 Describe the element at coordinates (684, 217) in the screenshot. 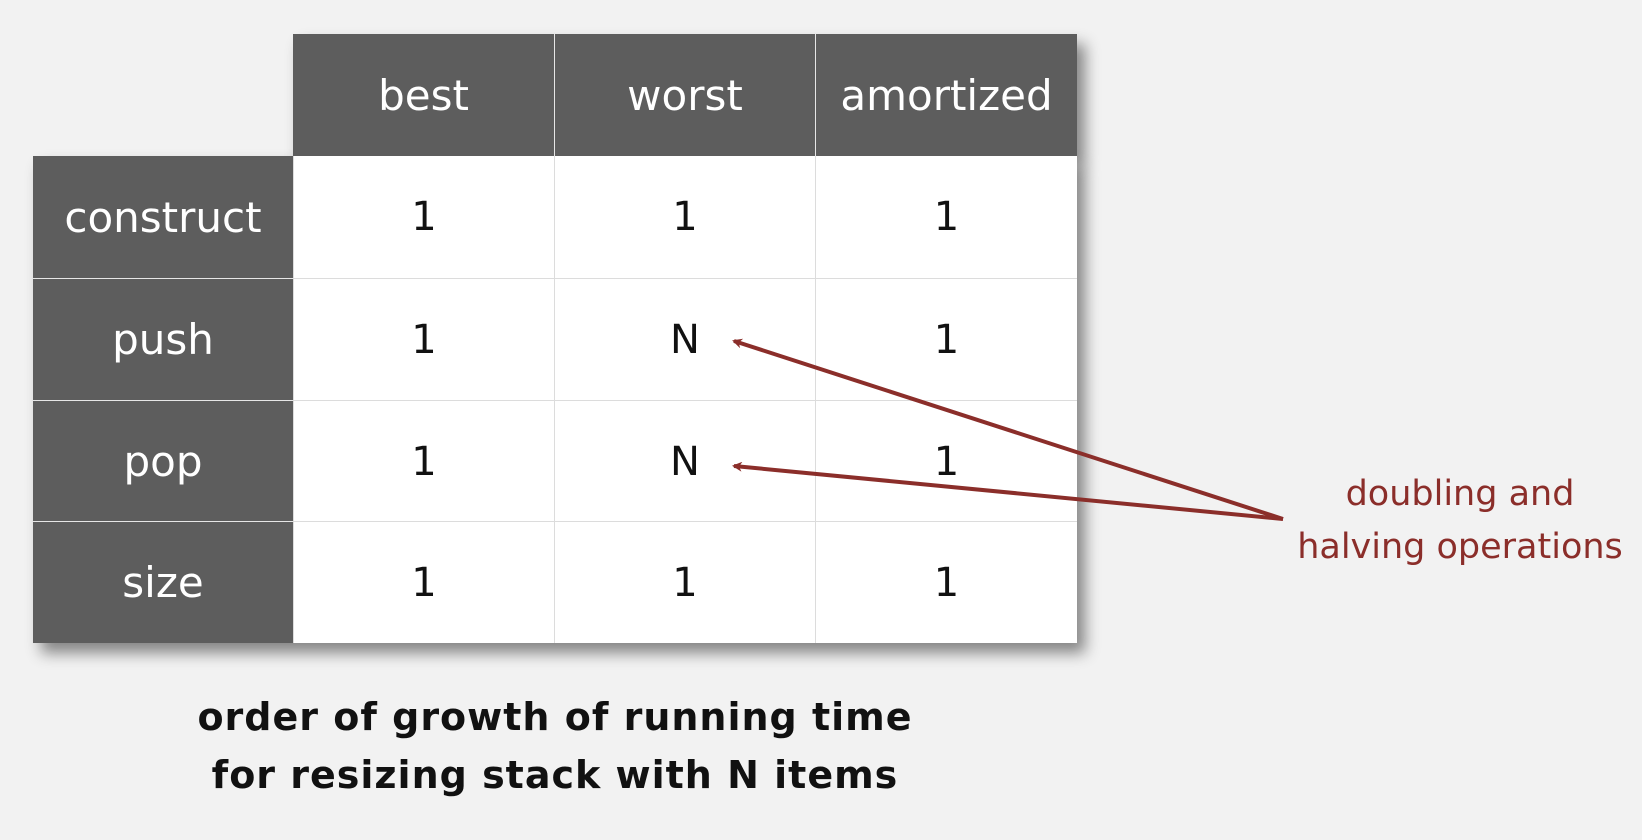

I see `cell-construct-worst: 1` at that location.